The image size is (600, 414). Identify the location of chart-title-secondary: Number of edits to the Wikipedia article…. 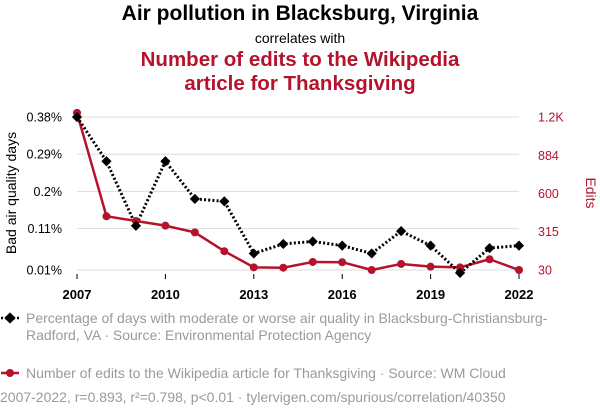
(300, 72).